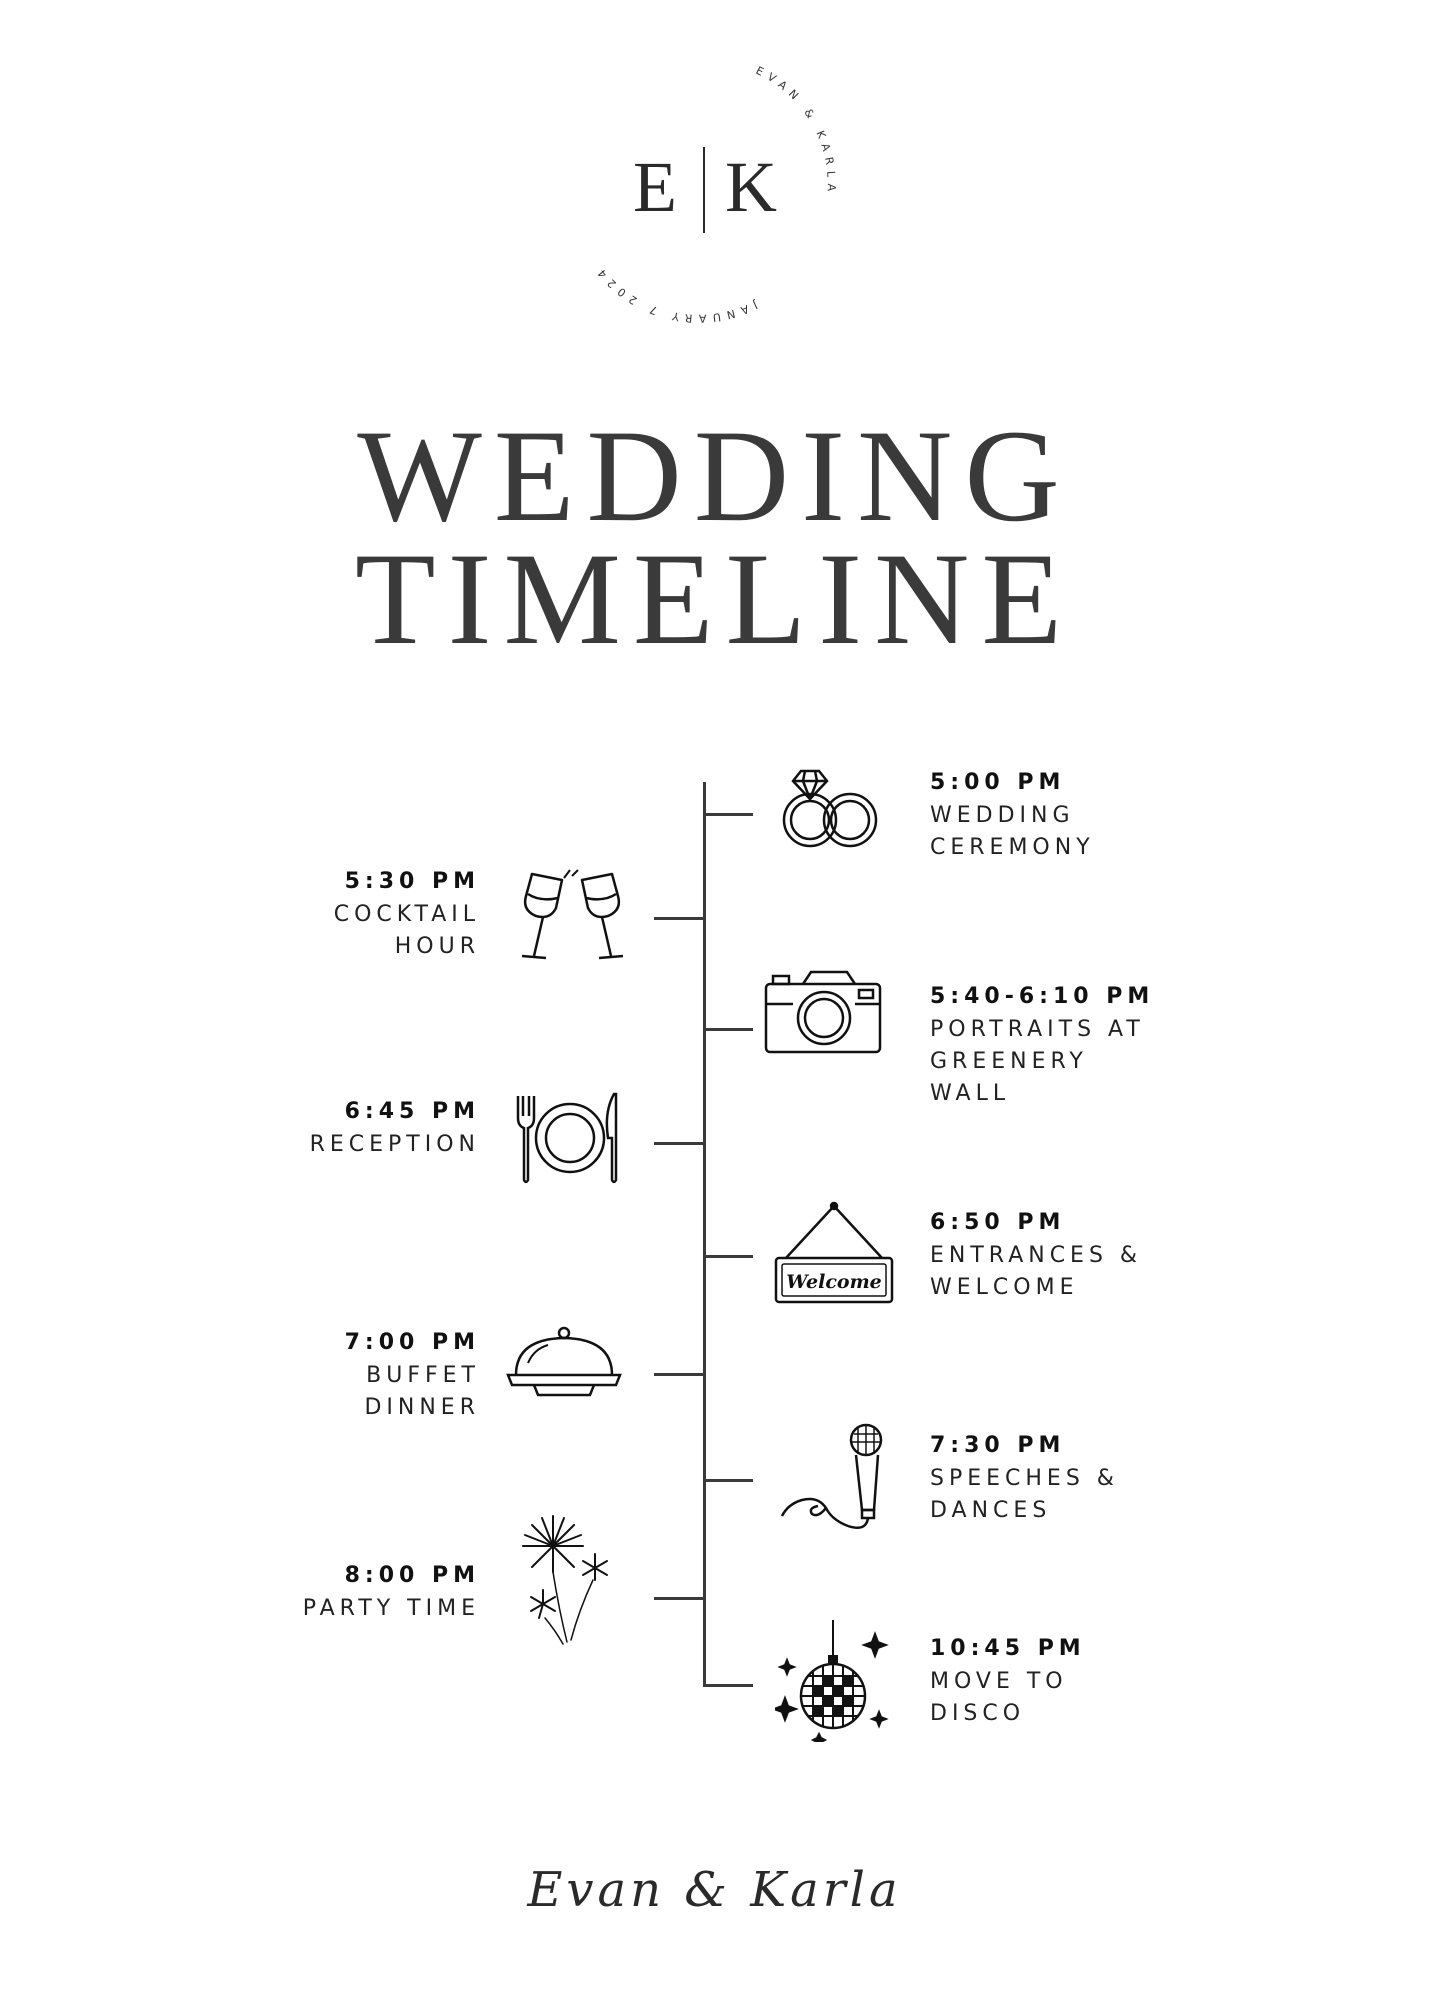 The image size is (1429, 2001). I want to click on event-label: CEREMONY, so click(1012, 847).